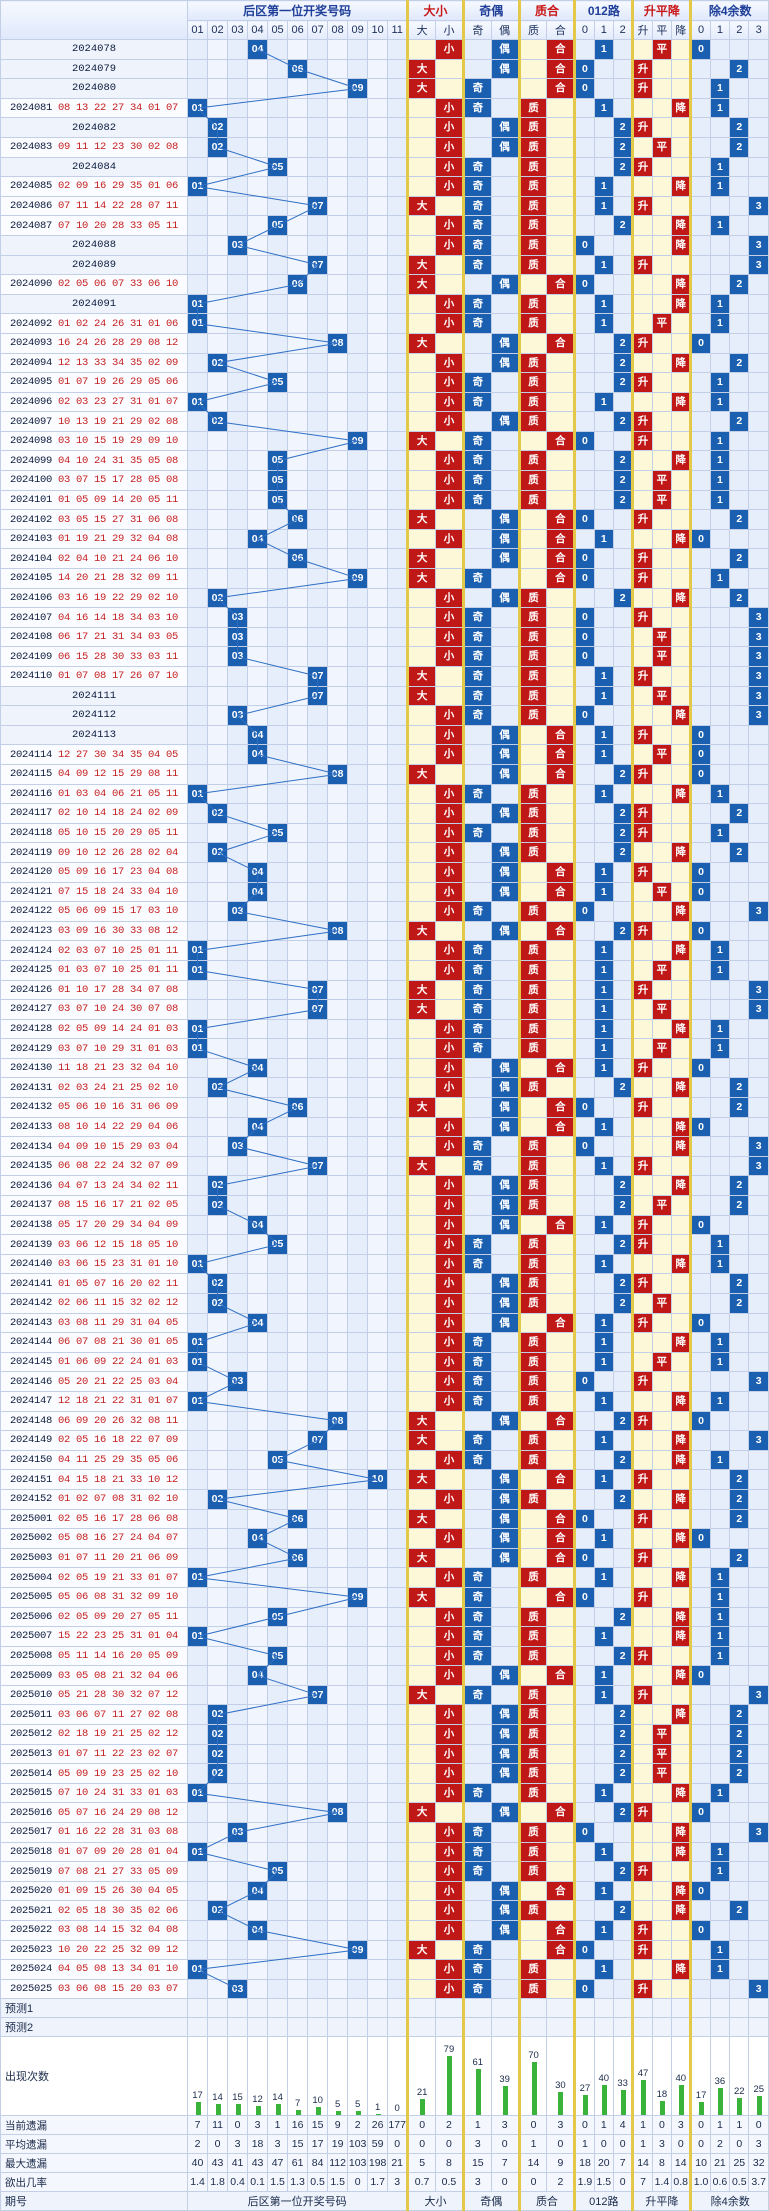 The image size is (769, 2211). What do you see at coordinates (758, 265) in the screenshot?
I see `attr-marker: 3` at bounding box center [758, 265].